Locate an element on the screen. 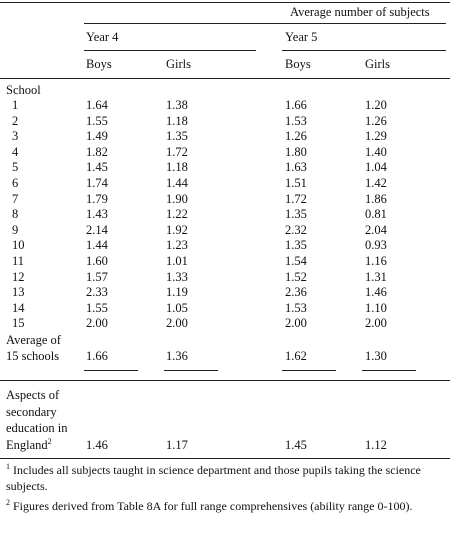 Image resolution: width=450 pixels, height=533 pixels. cell: 1.74 is located at coordinates (97, 183).